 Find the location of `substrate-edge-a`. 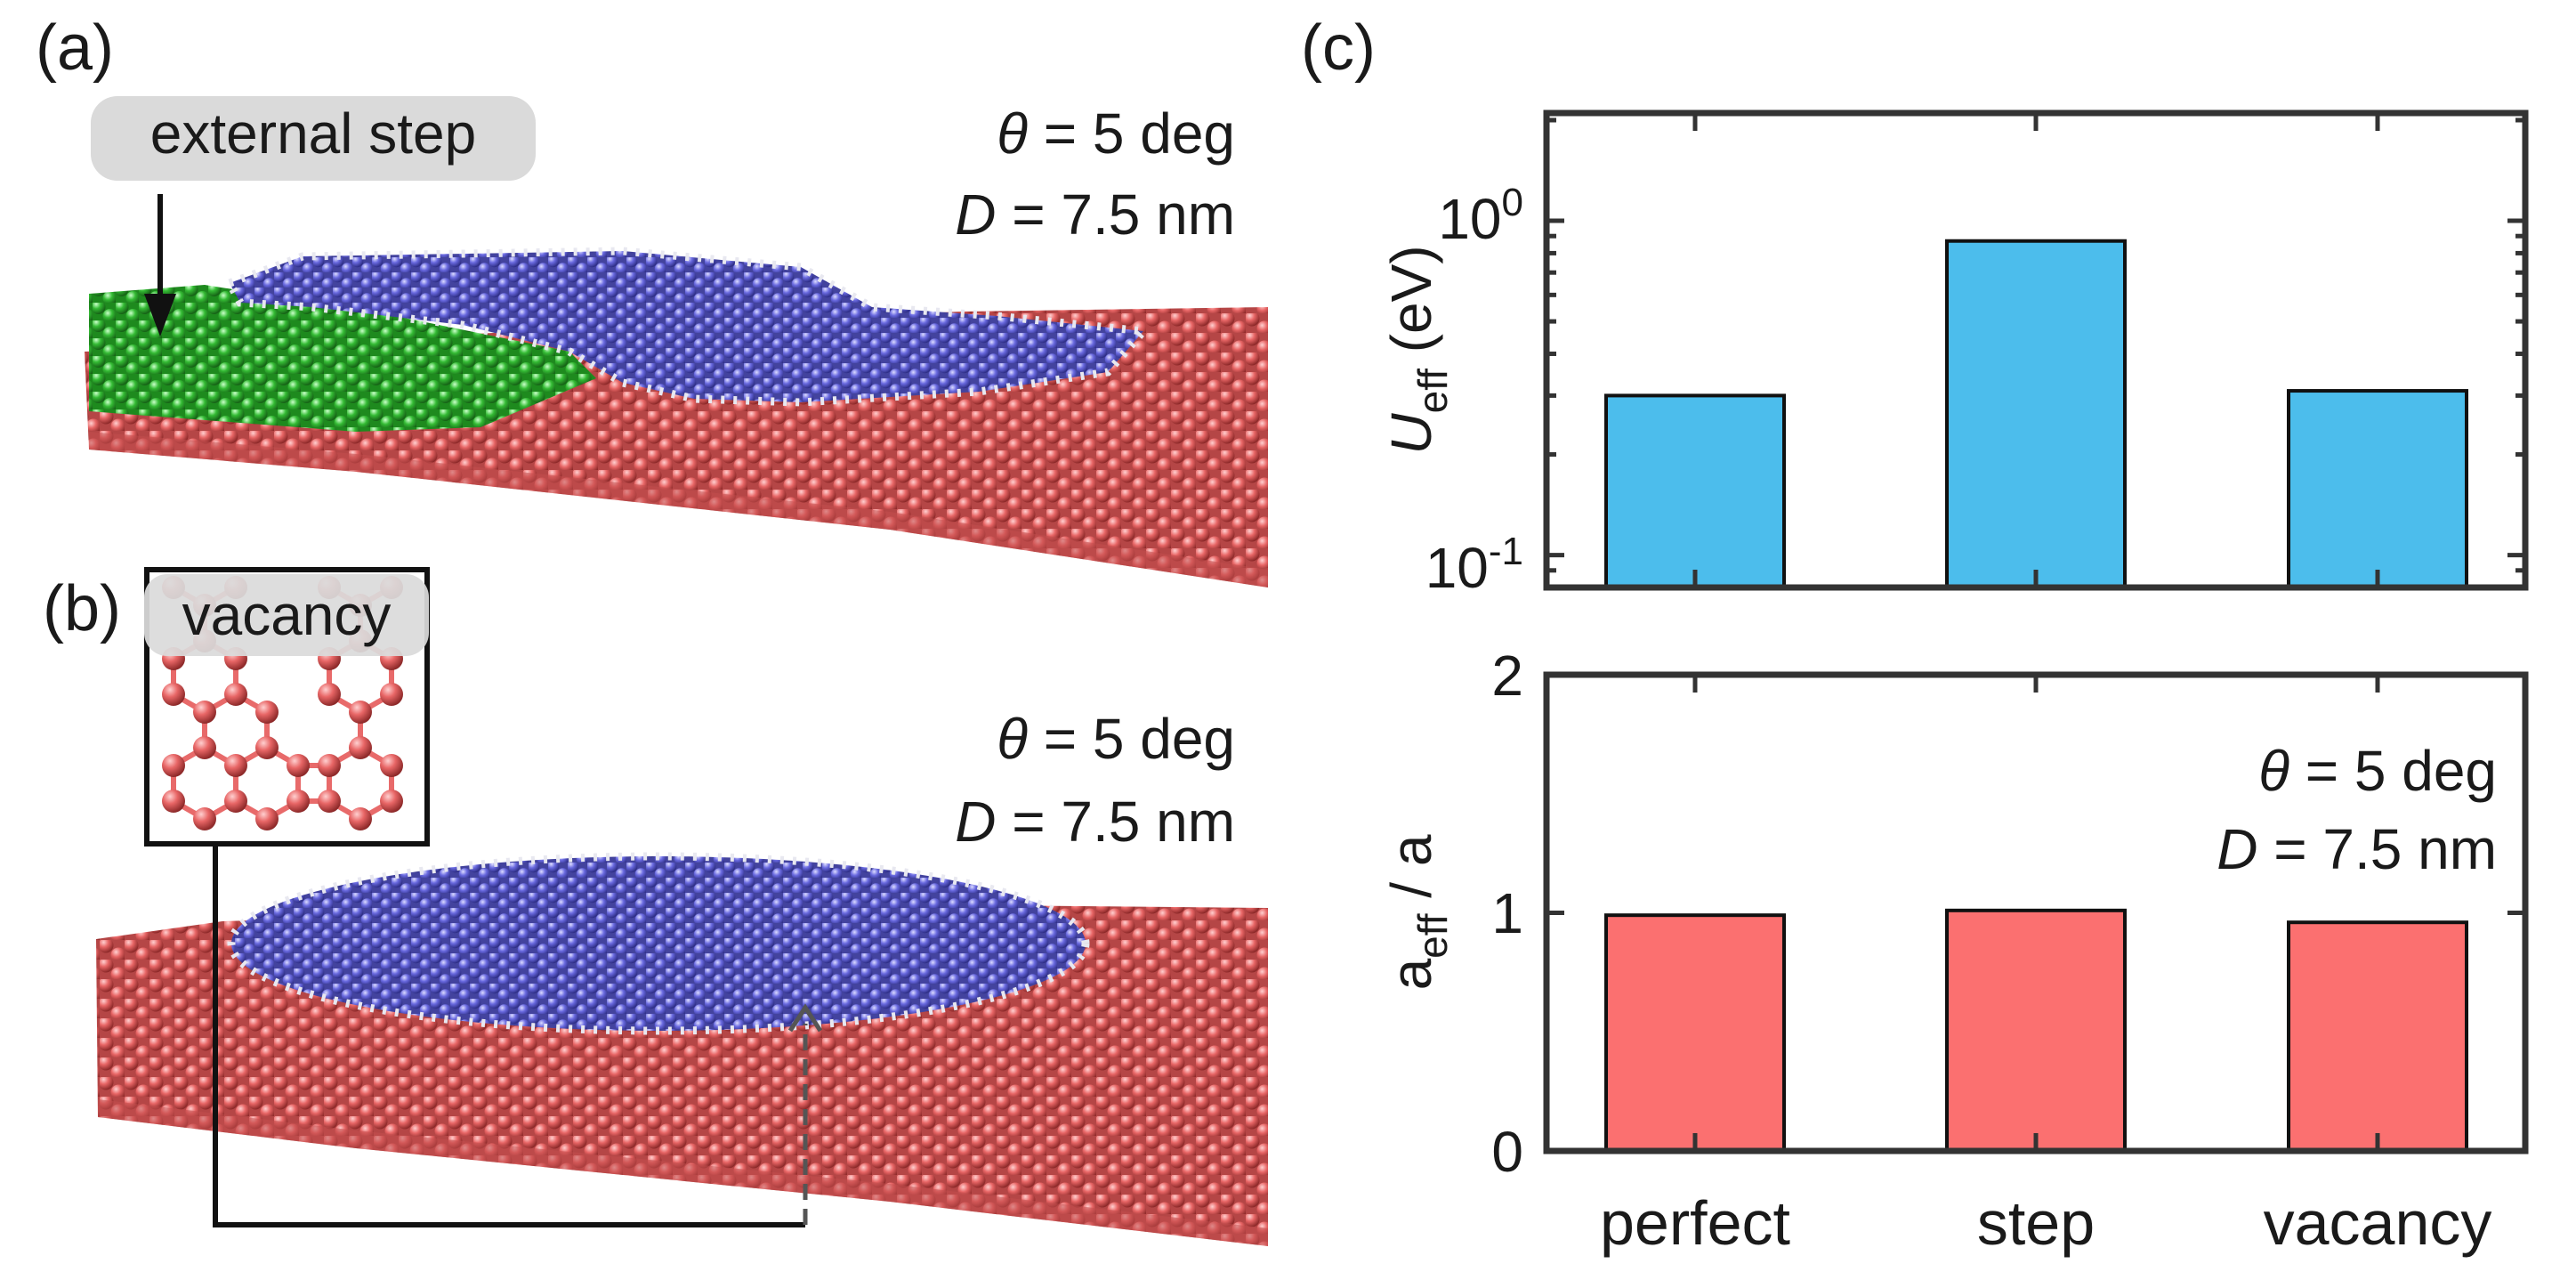

substrate-edge-a is located at coordinates (678, 510).